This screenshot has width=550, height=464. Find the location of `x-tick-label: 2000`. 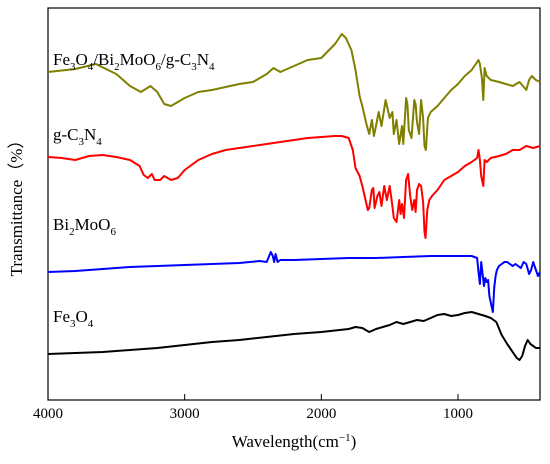

x-tick-label: 2000 is located at coordinates (321, 414).